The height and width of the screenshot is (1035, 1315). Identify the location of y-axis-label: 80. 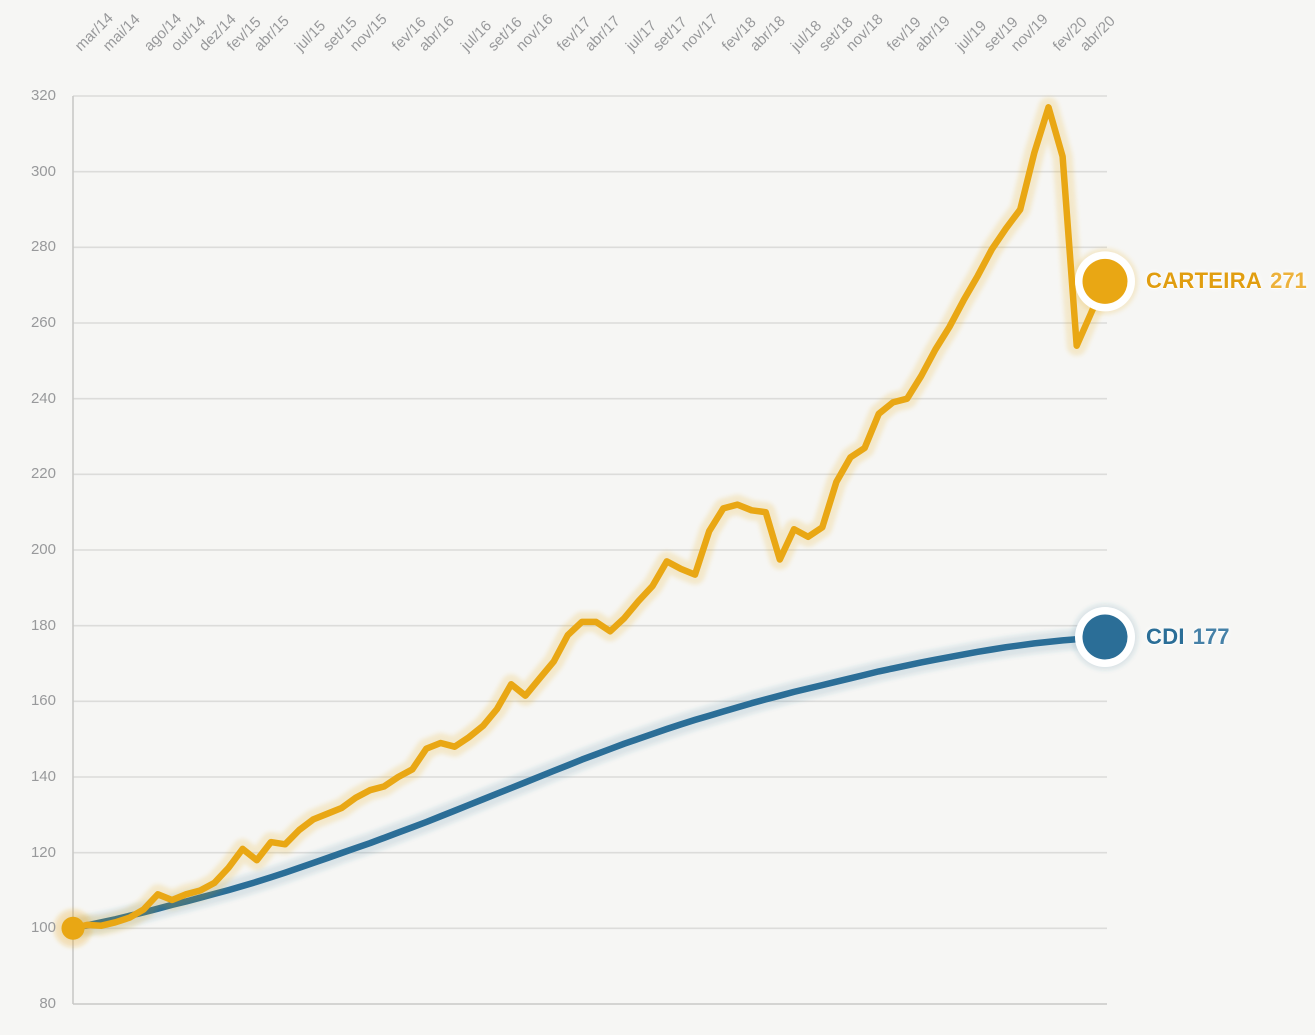
(47, 1003).